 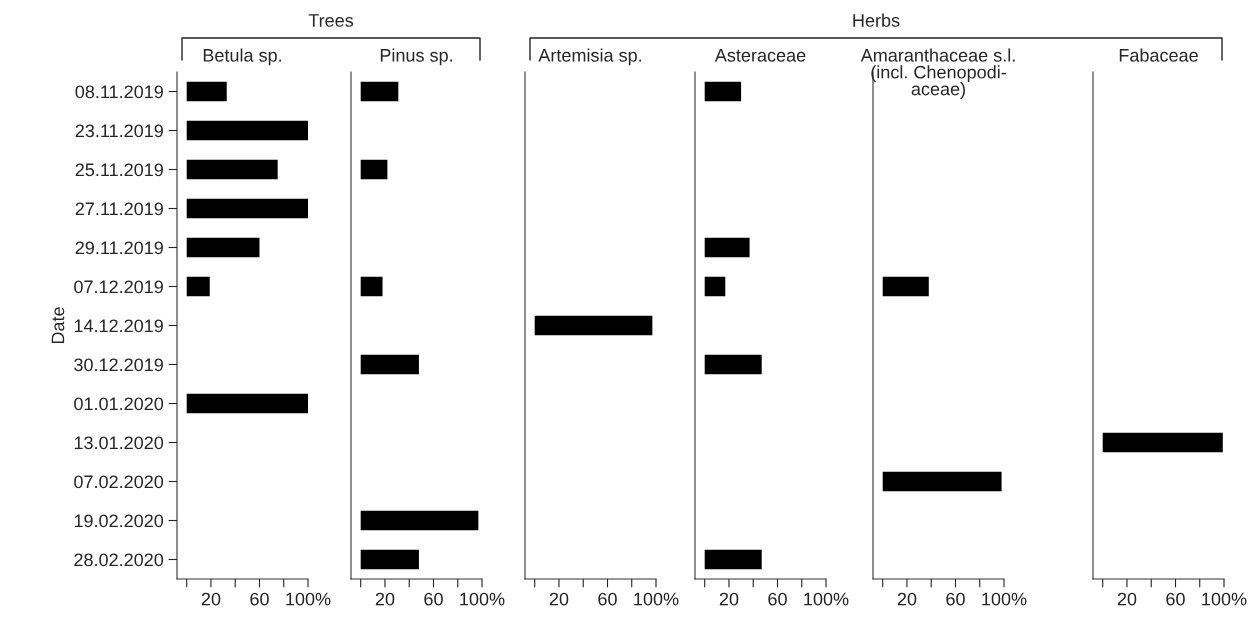 I want to click on chart-title: Pinus sp., so click(x=416, y=57).